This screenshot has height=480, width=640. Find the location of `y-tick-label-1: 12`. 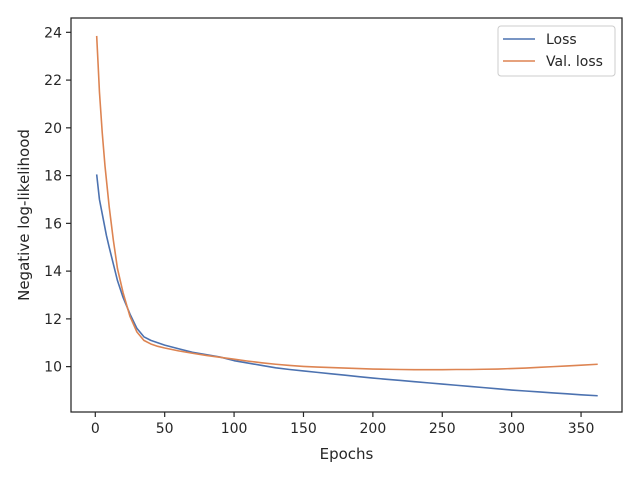

y-tick-label-1: 12 is located at coordinates (53, 320).